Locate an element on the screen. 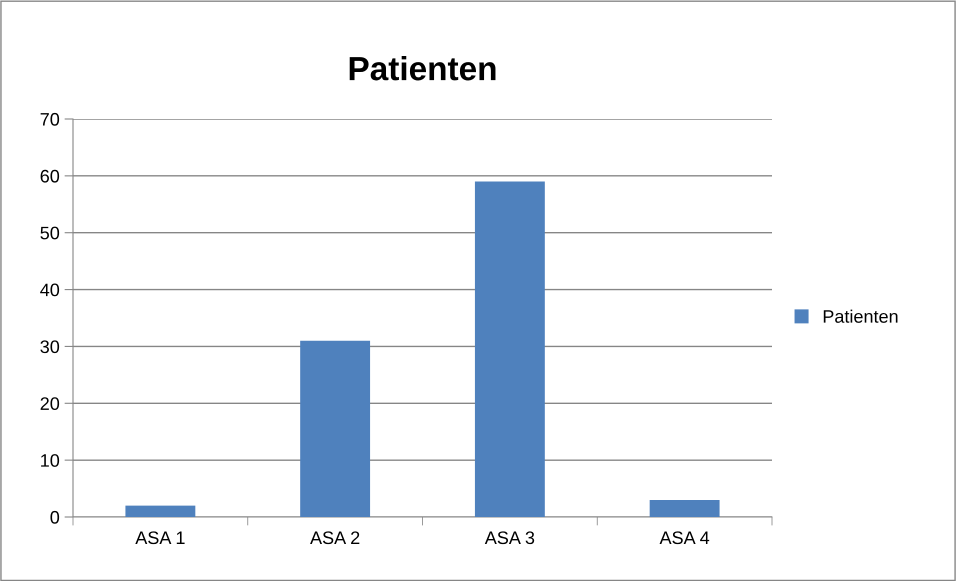 This screenshot has height=581, width=957. y-tick-label: 70 is located at coordinates (50, 119).